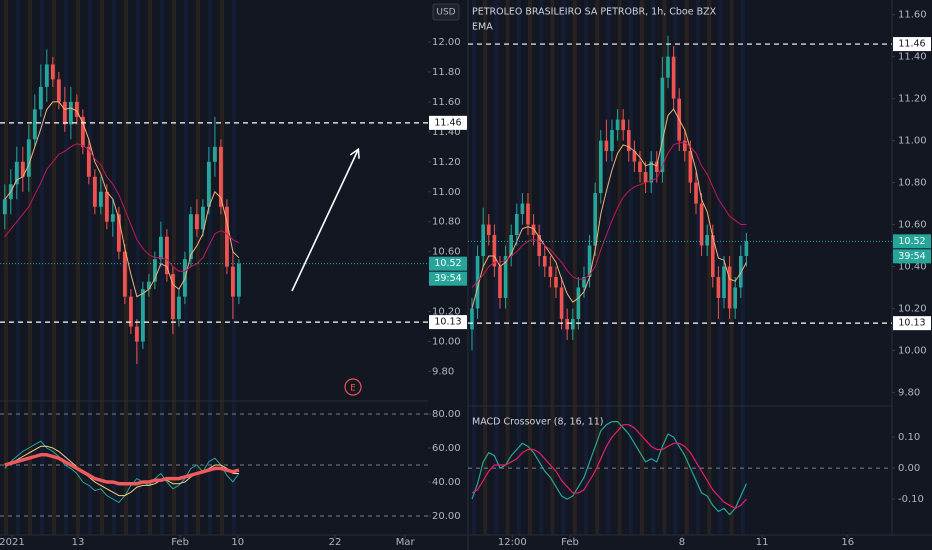 Image resolution: width=932 pixels, height=550 pixels. What do you see at coordinates (446, 414) in the screenshot?
I see `y-tick-label: 80.00` at bounding box center [446, 414].